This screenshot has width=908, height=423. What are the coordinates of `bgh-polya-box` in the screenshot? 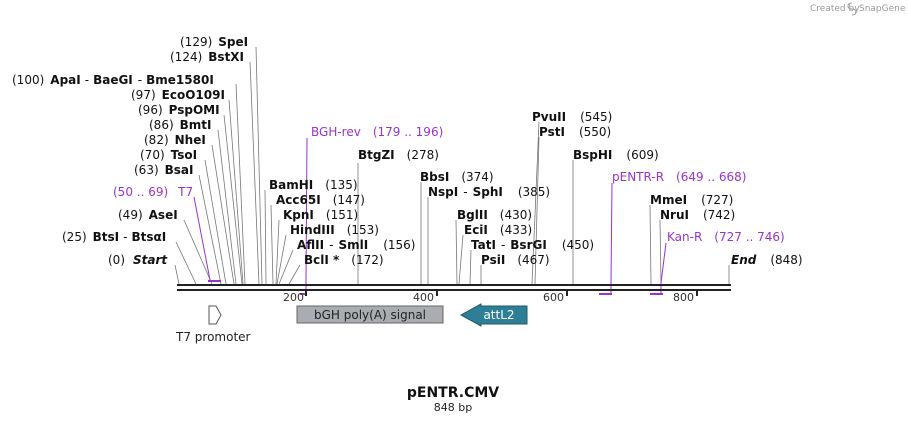 It's located at (370, 314).